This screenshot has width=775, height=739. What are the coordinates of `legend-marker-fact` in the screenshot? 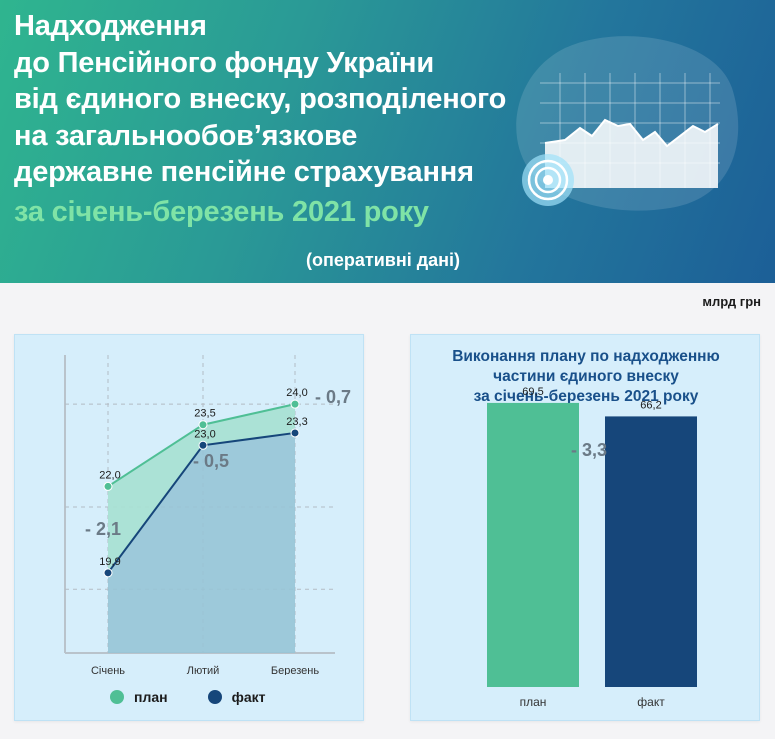 It's located at (214, 697).